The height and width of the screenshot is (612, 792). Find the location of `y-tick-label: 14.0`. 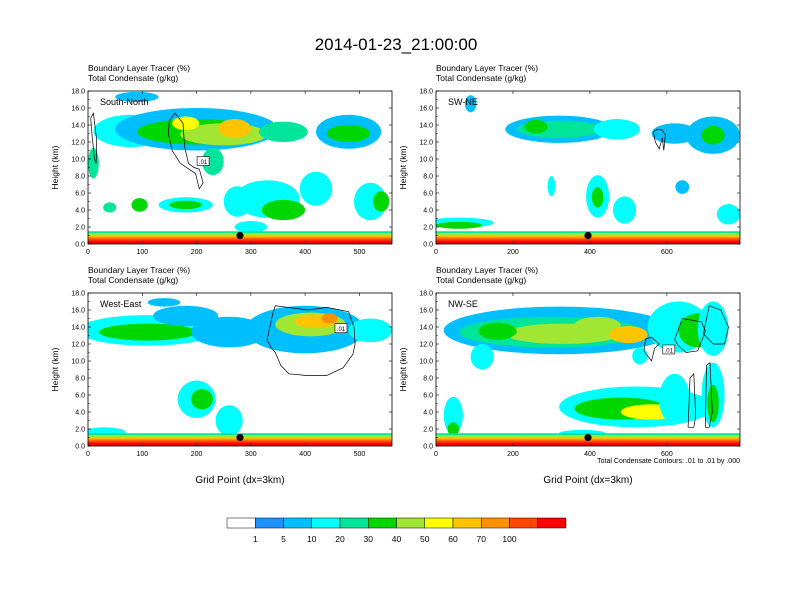

y-tick-label: 14.0 is located at coordinates (426, 126).